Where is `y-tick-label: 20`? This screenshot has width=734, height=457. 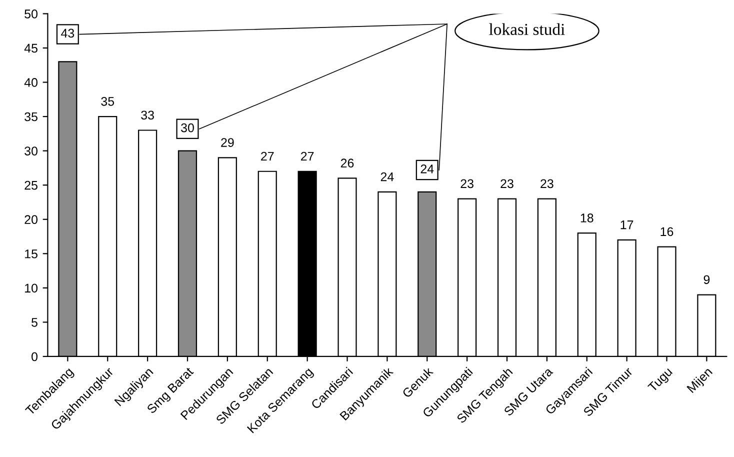 y-tick-label: 20 is located at coordinates (31, 219).